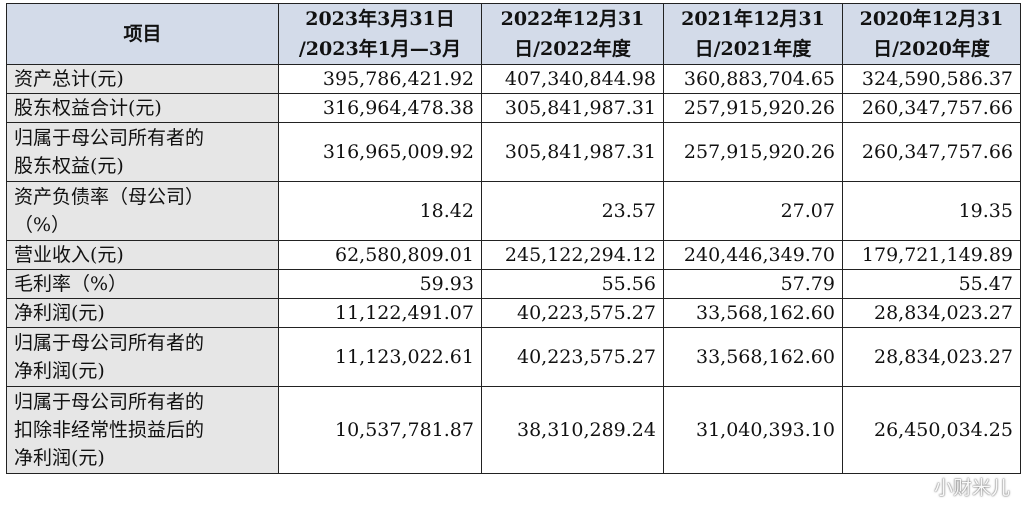 The image size is (1024, 506). I want to click on row-label: 归属于母公司所有者的 净利润(元), so click(142, 357).